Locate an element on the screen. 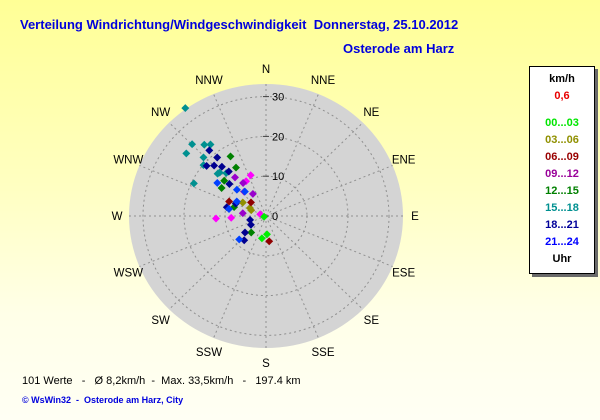 The image size is (600, 420). compass-label-s: S is located at coordinates (266, 364).